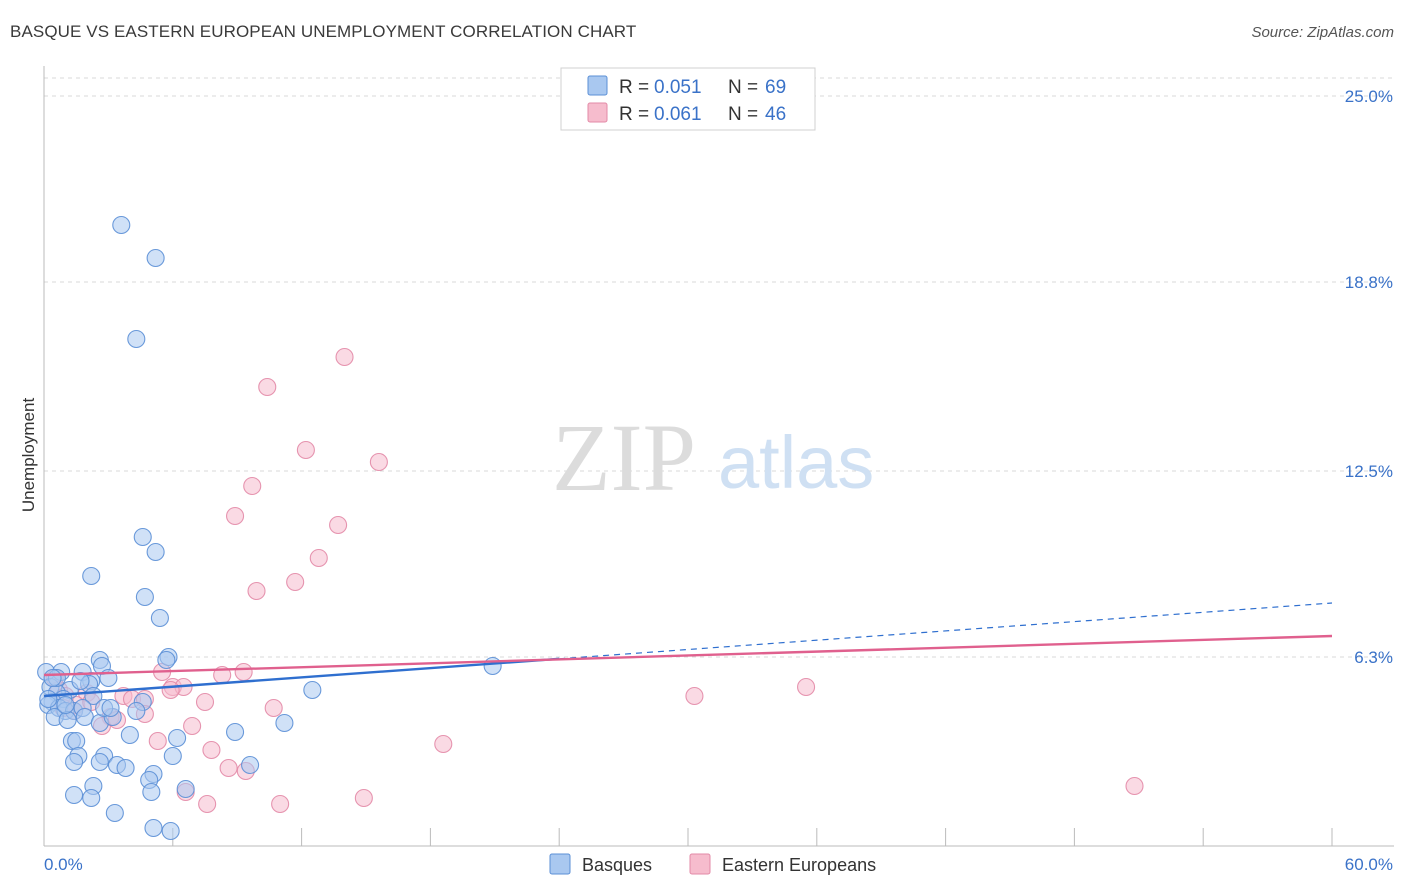 The height and width of the screenshot is (892, 1406). I want to click on bottom-legend-label-basques: Basques, so click(617, 865).